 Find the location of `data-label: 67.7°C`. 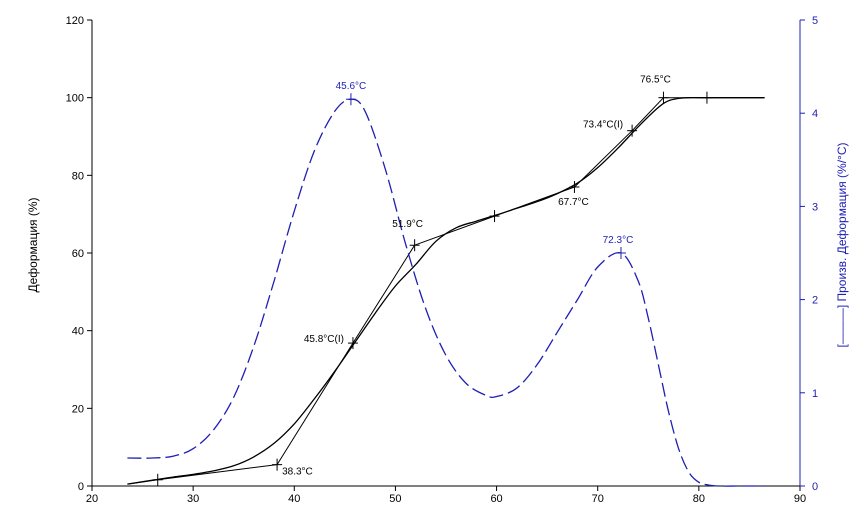

data-label: 67.7°C is located at coordinates (573, 202).